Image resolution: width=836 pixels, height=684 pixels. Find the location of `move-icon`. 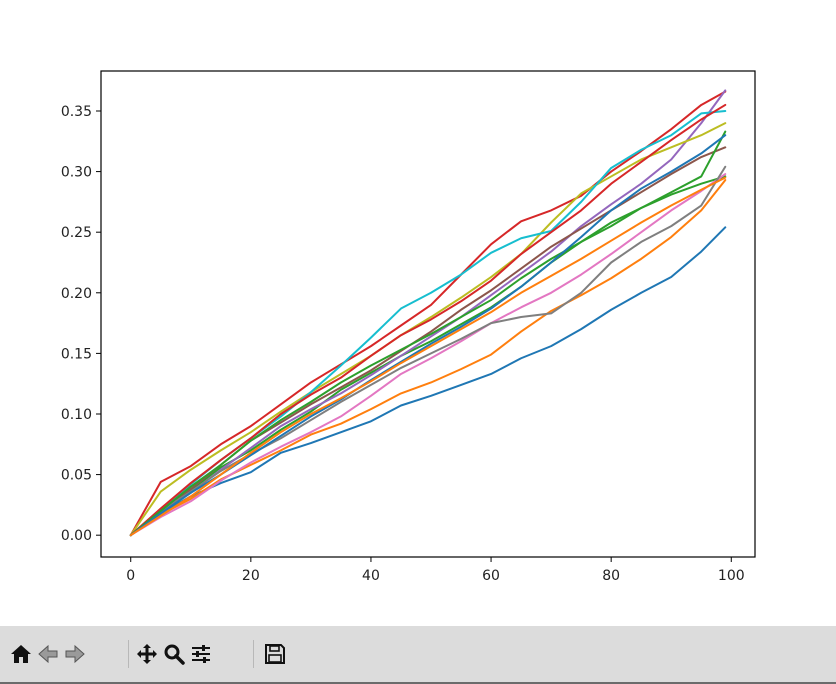

move-icon is located at coordinates (147, 654).